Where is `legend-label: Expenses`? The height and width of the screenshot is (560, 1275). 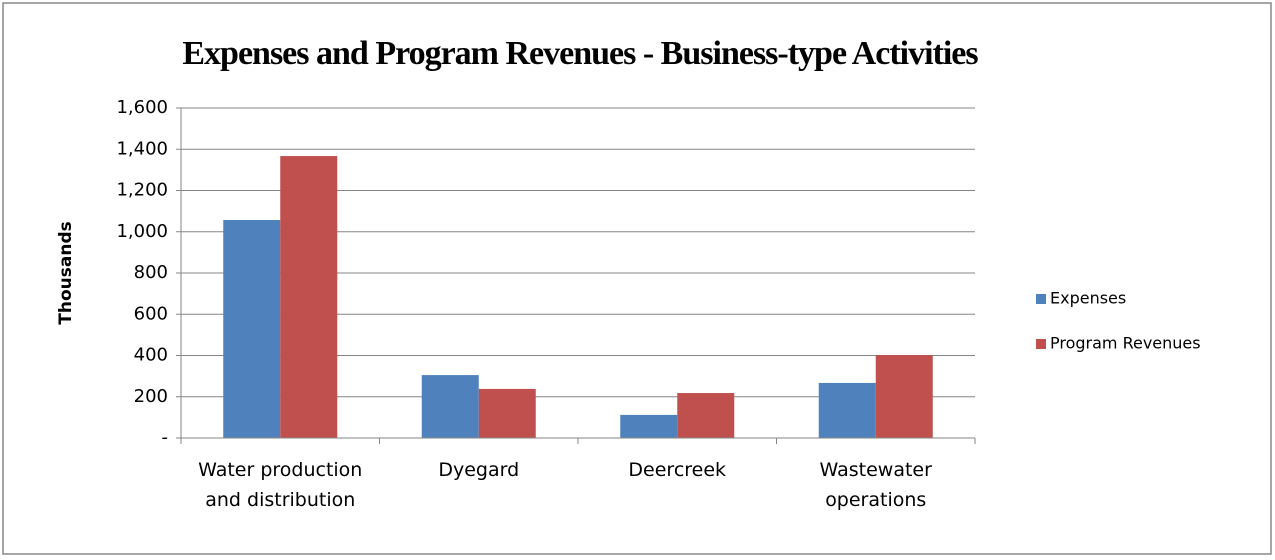
legend-label: Expenses is located at coordinates (1088, 298).